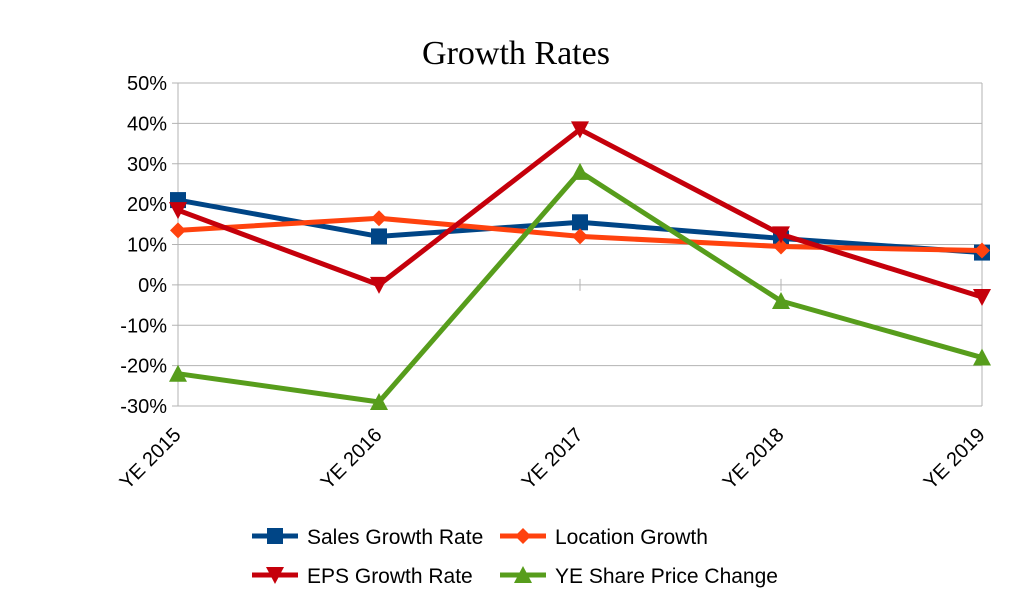 Image resolution: width=1033 pixels, height=611 pixels. Describe the element at coordinates (147, 124) in the screenshot. I see `y-tick-label: 40%` at that location.